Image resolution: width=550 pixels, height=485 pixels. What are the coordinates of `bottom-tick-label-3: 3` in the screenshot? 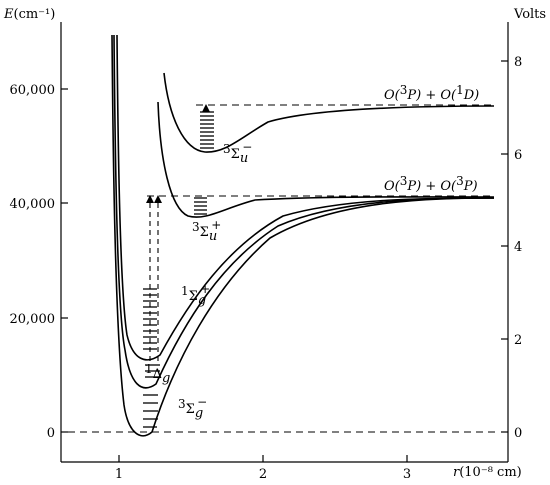 It's located at (407, 474).